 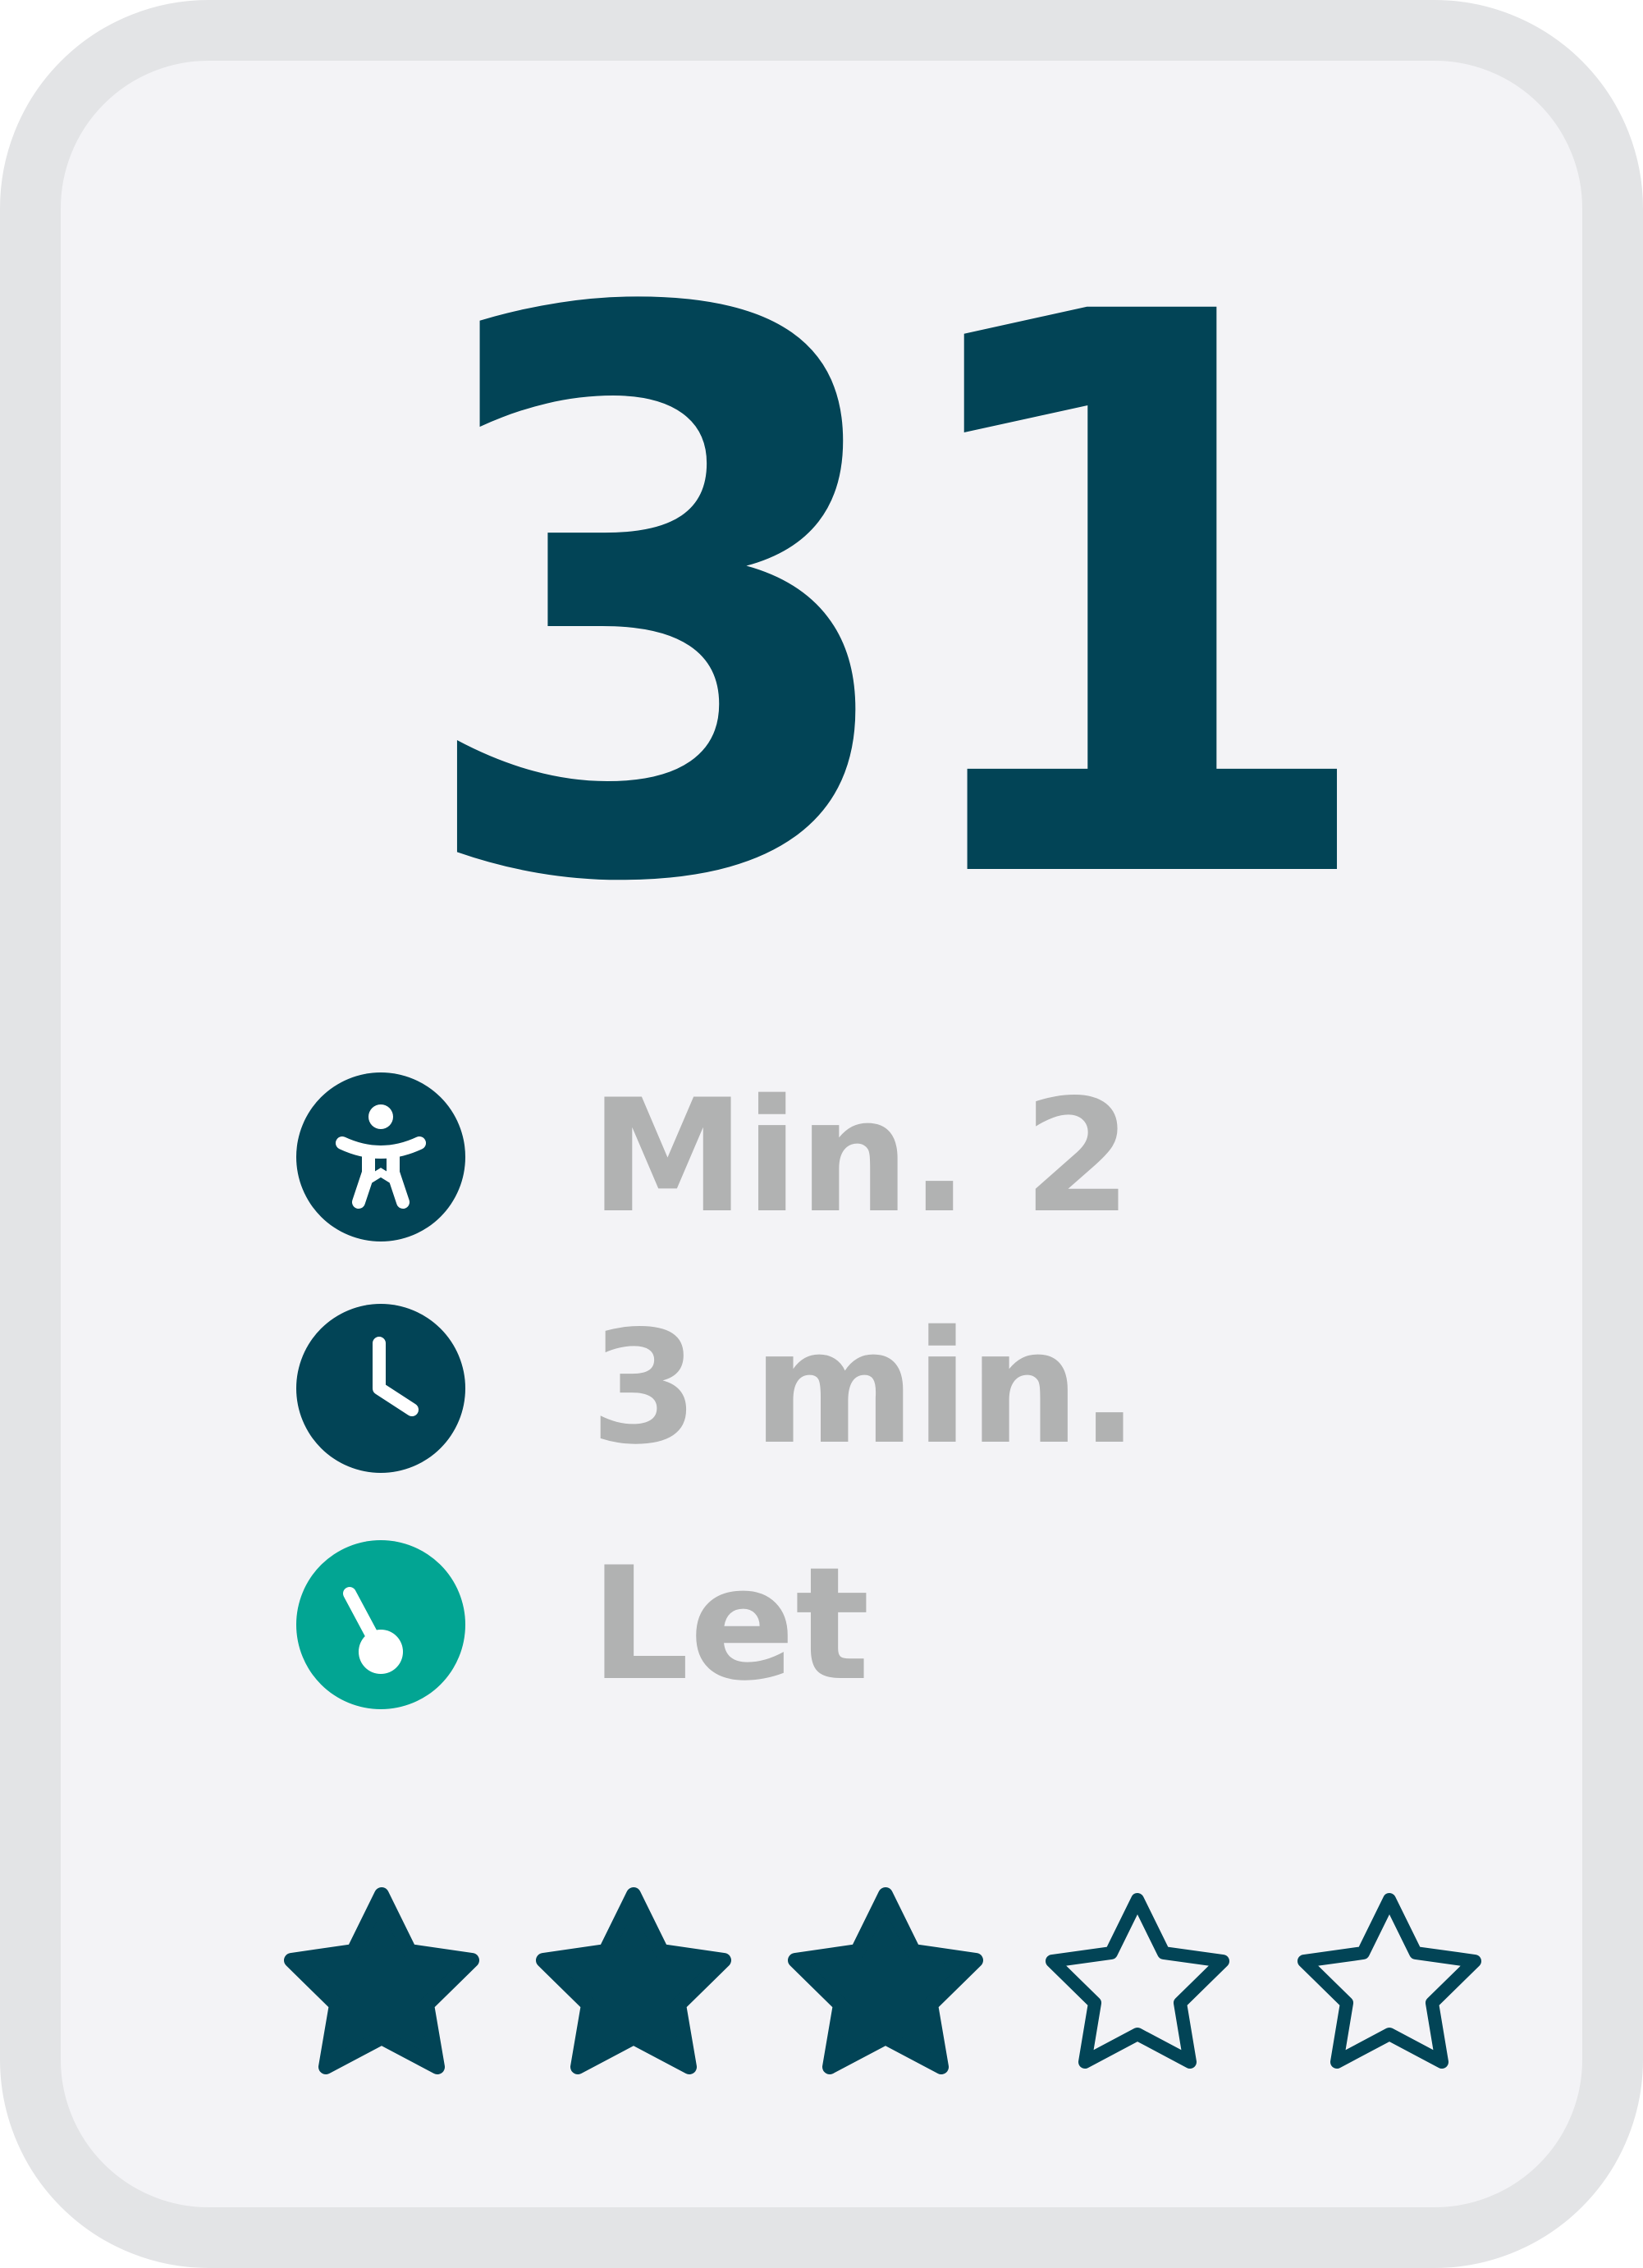 I want to click on rating-stars, so click(x=885, y=1988).